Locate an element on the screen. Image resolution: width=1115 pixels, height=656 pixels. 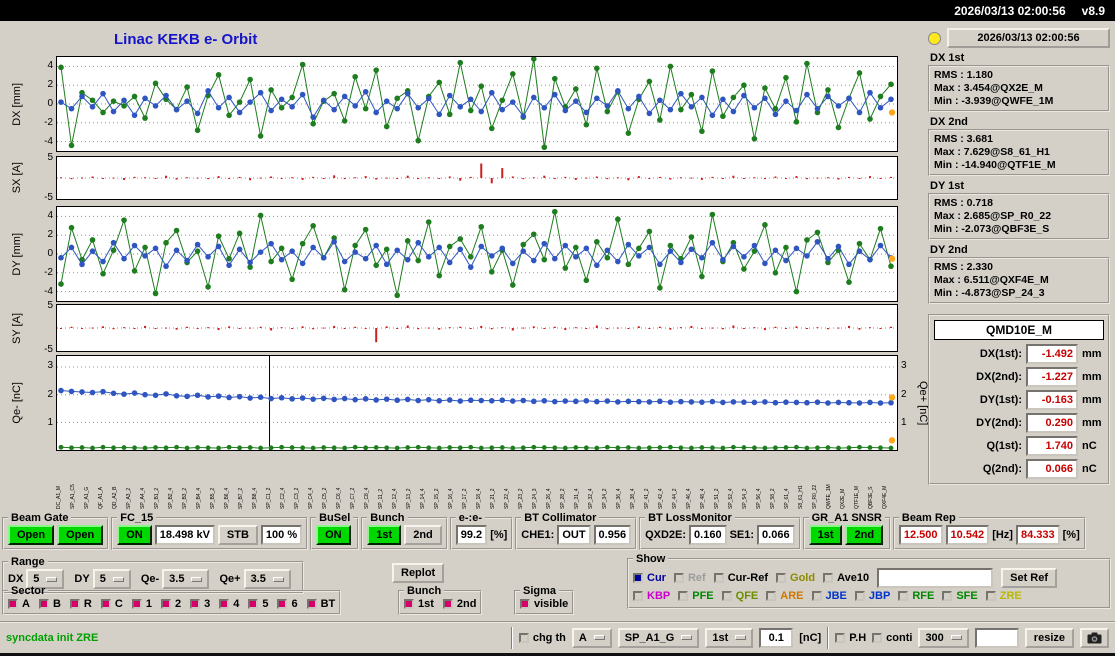
beamline-option-checkbox: ZRE is located at coordinates (1003, 596).